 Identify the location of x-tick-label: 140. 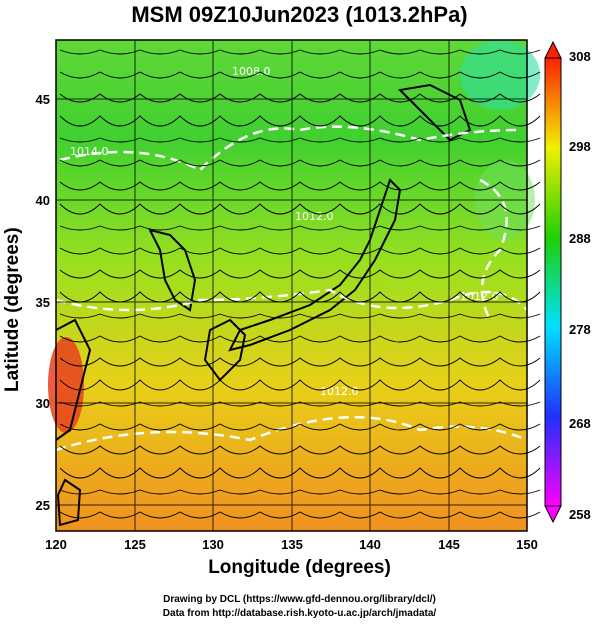
(370, 544).